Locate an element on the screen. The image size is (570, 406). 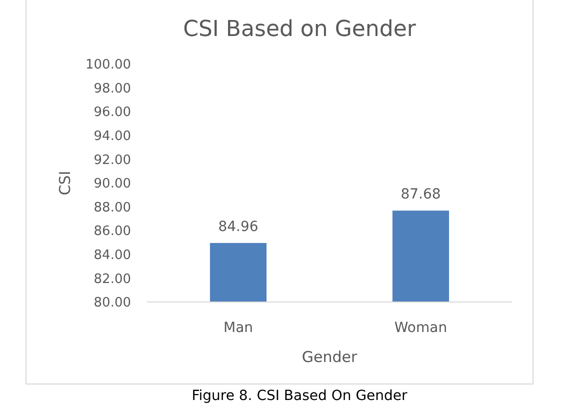
y-tick-label: 82.00 is located at coordinates (112, 279).